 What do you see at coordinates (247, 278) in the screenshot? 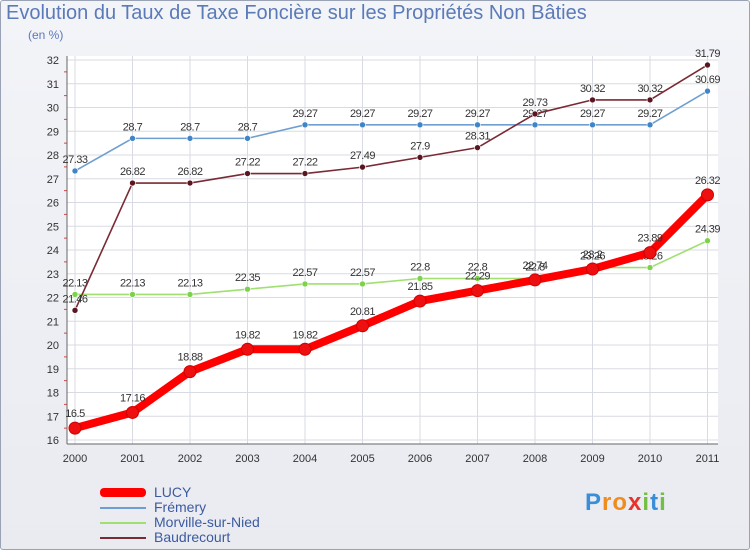
I see `data-label-morville-sur-nied: 22.35` at bounding box center [247, 278].